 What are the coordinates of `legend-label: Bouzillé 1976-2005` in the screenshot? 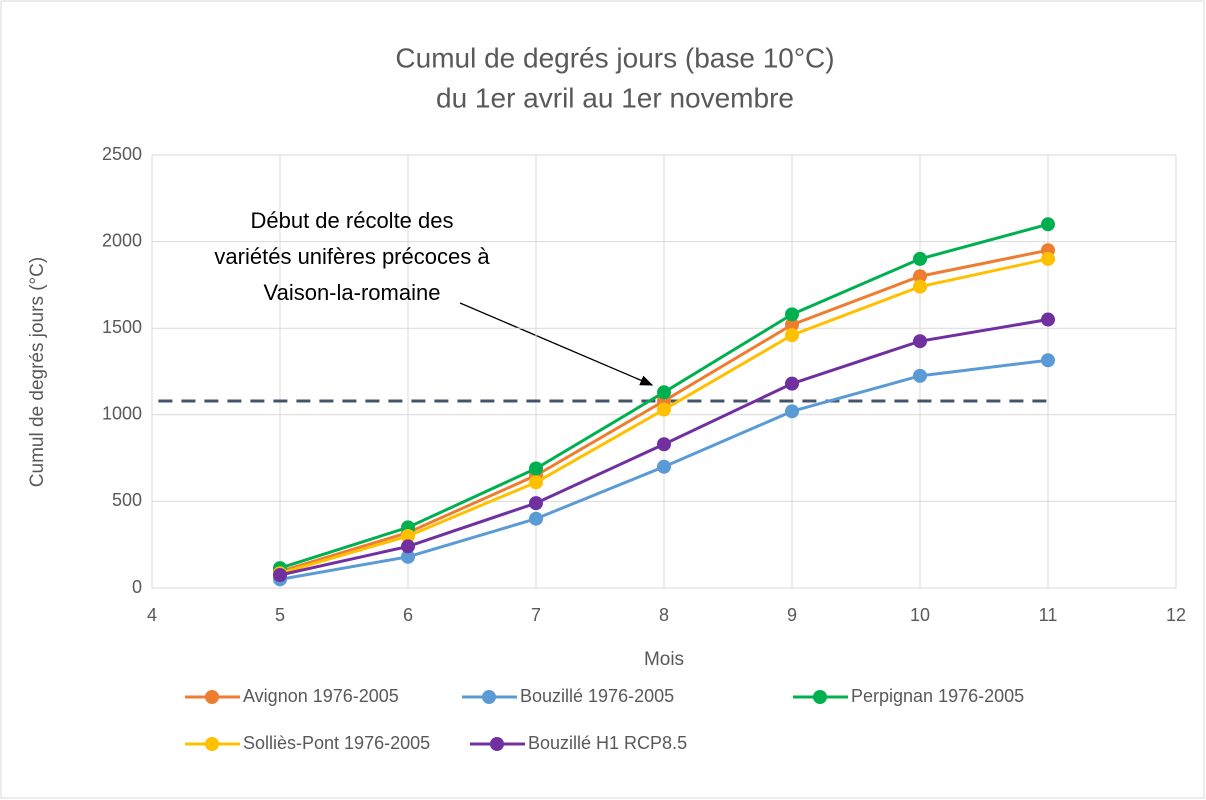 It's located at (597, 696).